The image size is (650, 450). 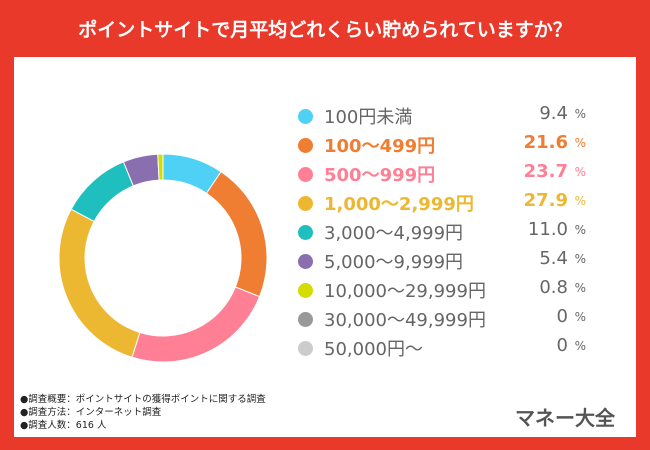 What do you see at coordinates (325, 30) in the screenshot?
I see `page-title: ポイントサイトで月平均どれくらい貯められていますか？` at bounding box center [325, 30].